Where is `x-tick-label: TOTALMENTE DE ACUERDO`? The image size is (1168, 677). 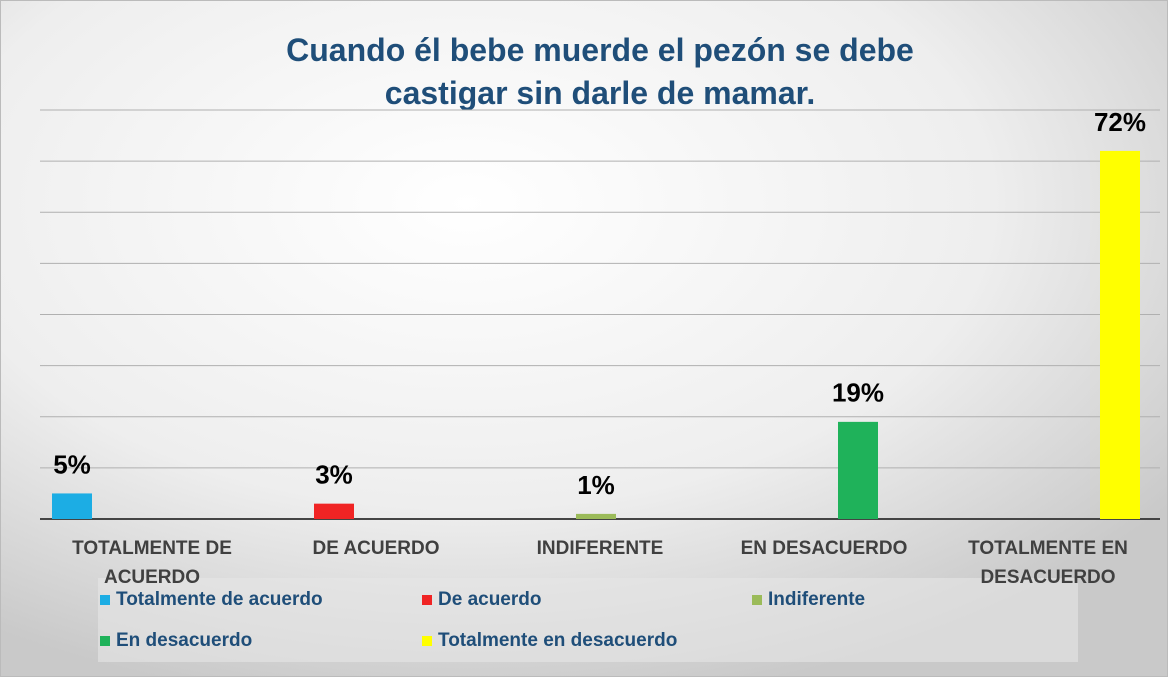
x-tick-label: TOTALMENTE DE ACUERDO is located at coordinates (152, 563).